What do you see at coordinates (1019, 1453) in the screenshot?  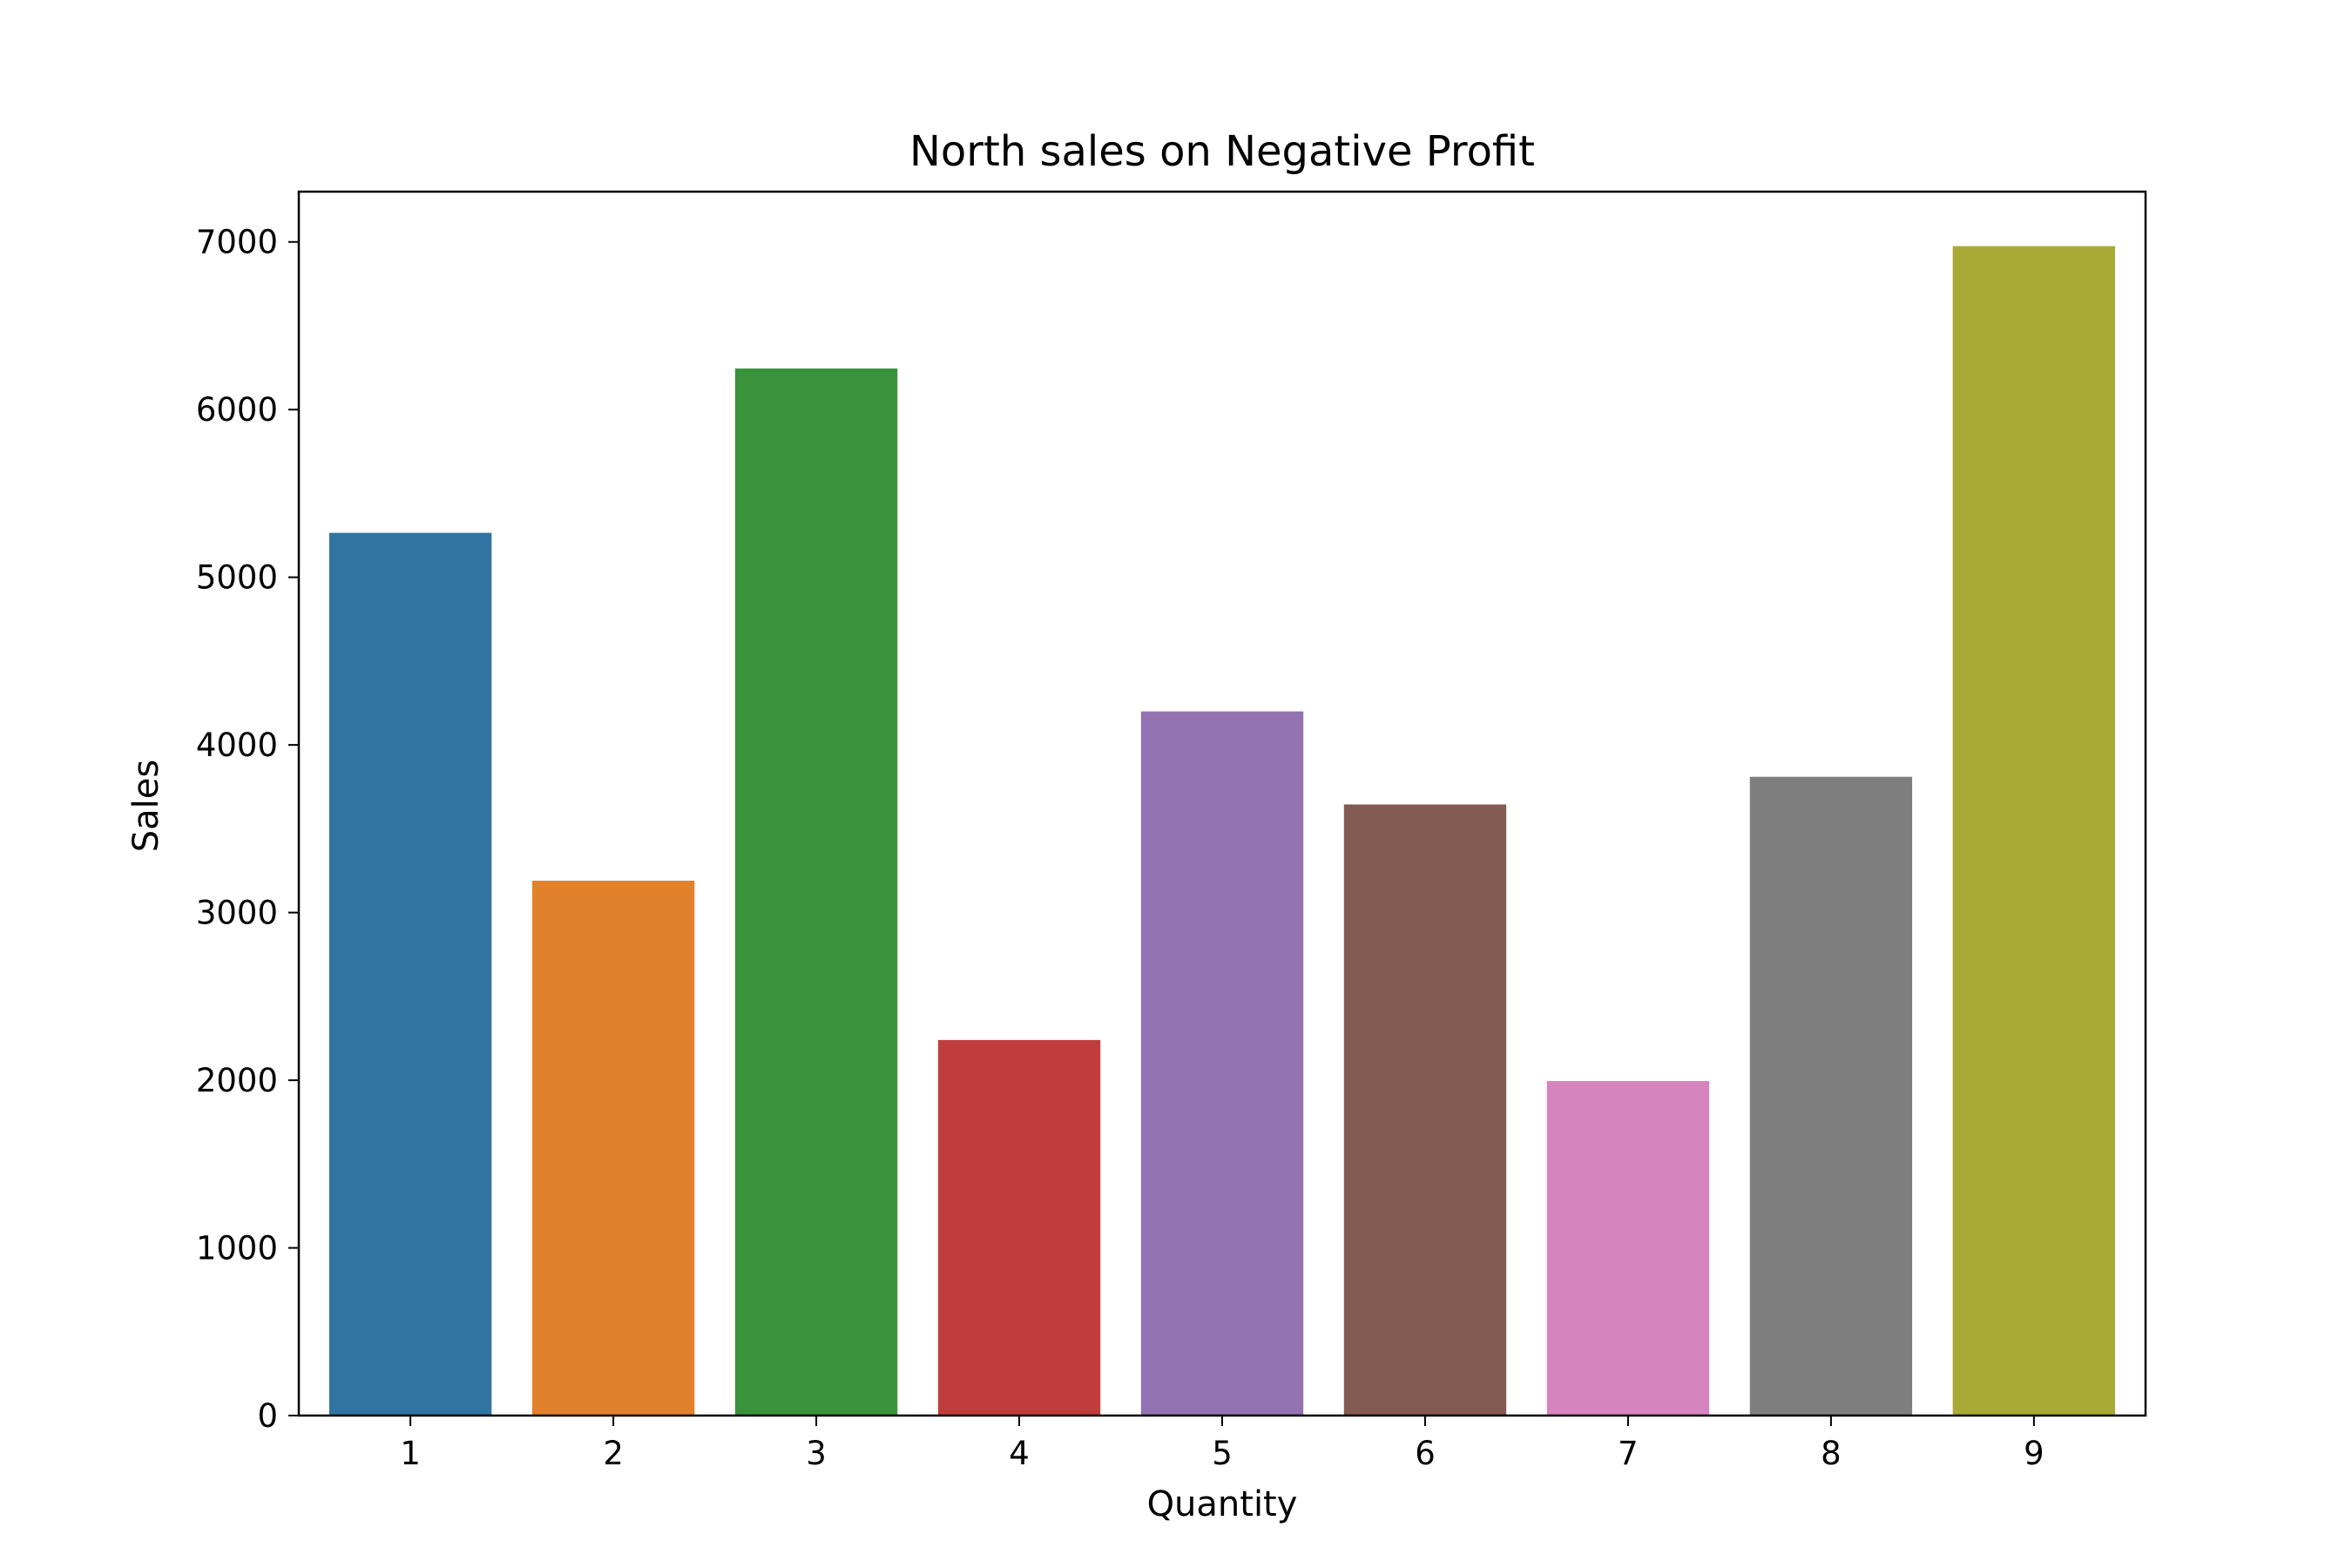 I see `x-tick-label: 4` at bounding box center [1019, 1453].